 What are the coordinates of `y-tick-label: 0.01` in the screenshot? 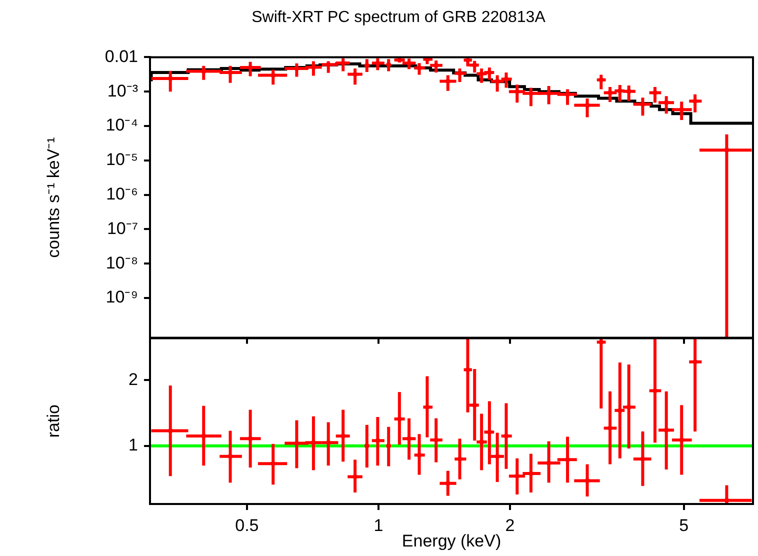 It's located at (121, 56).